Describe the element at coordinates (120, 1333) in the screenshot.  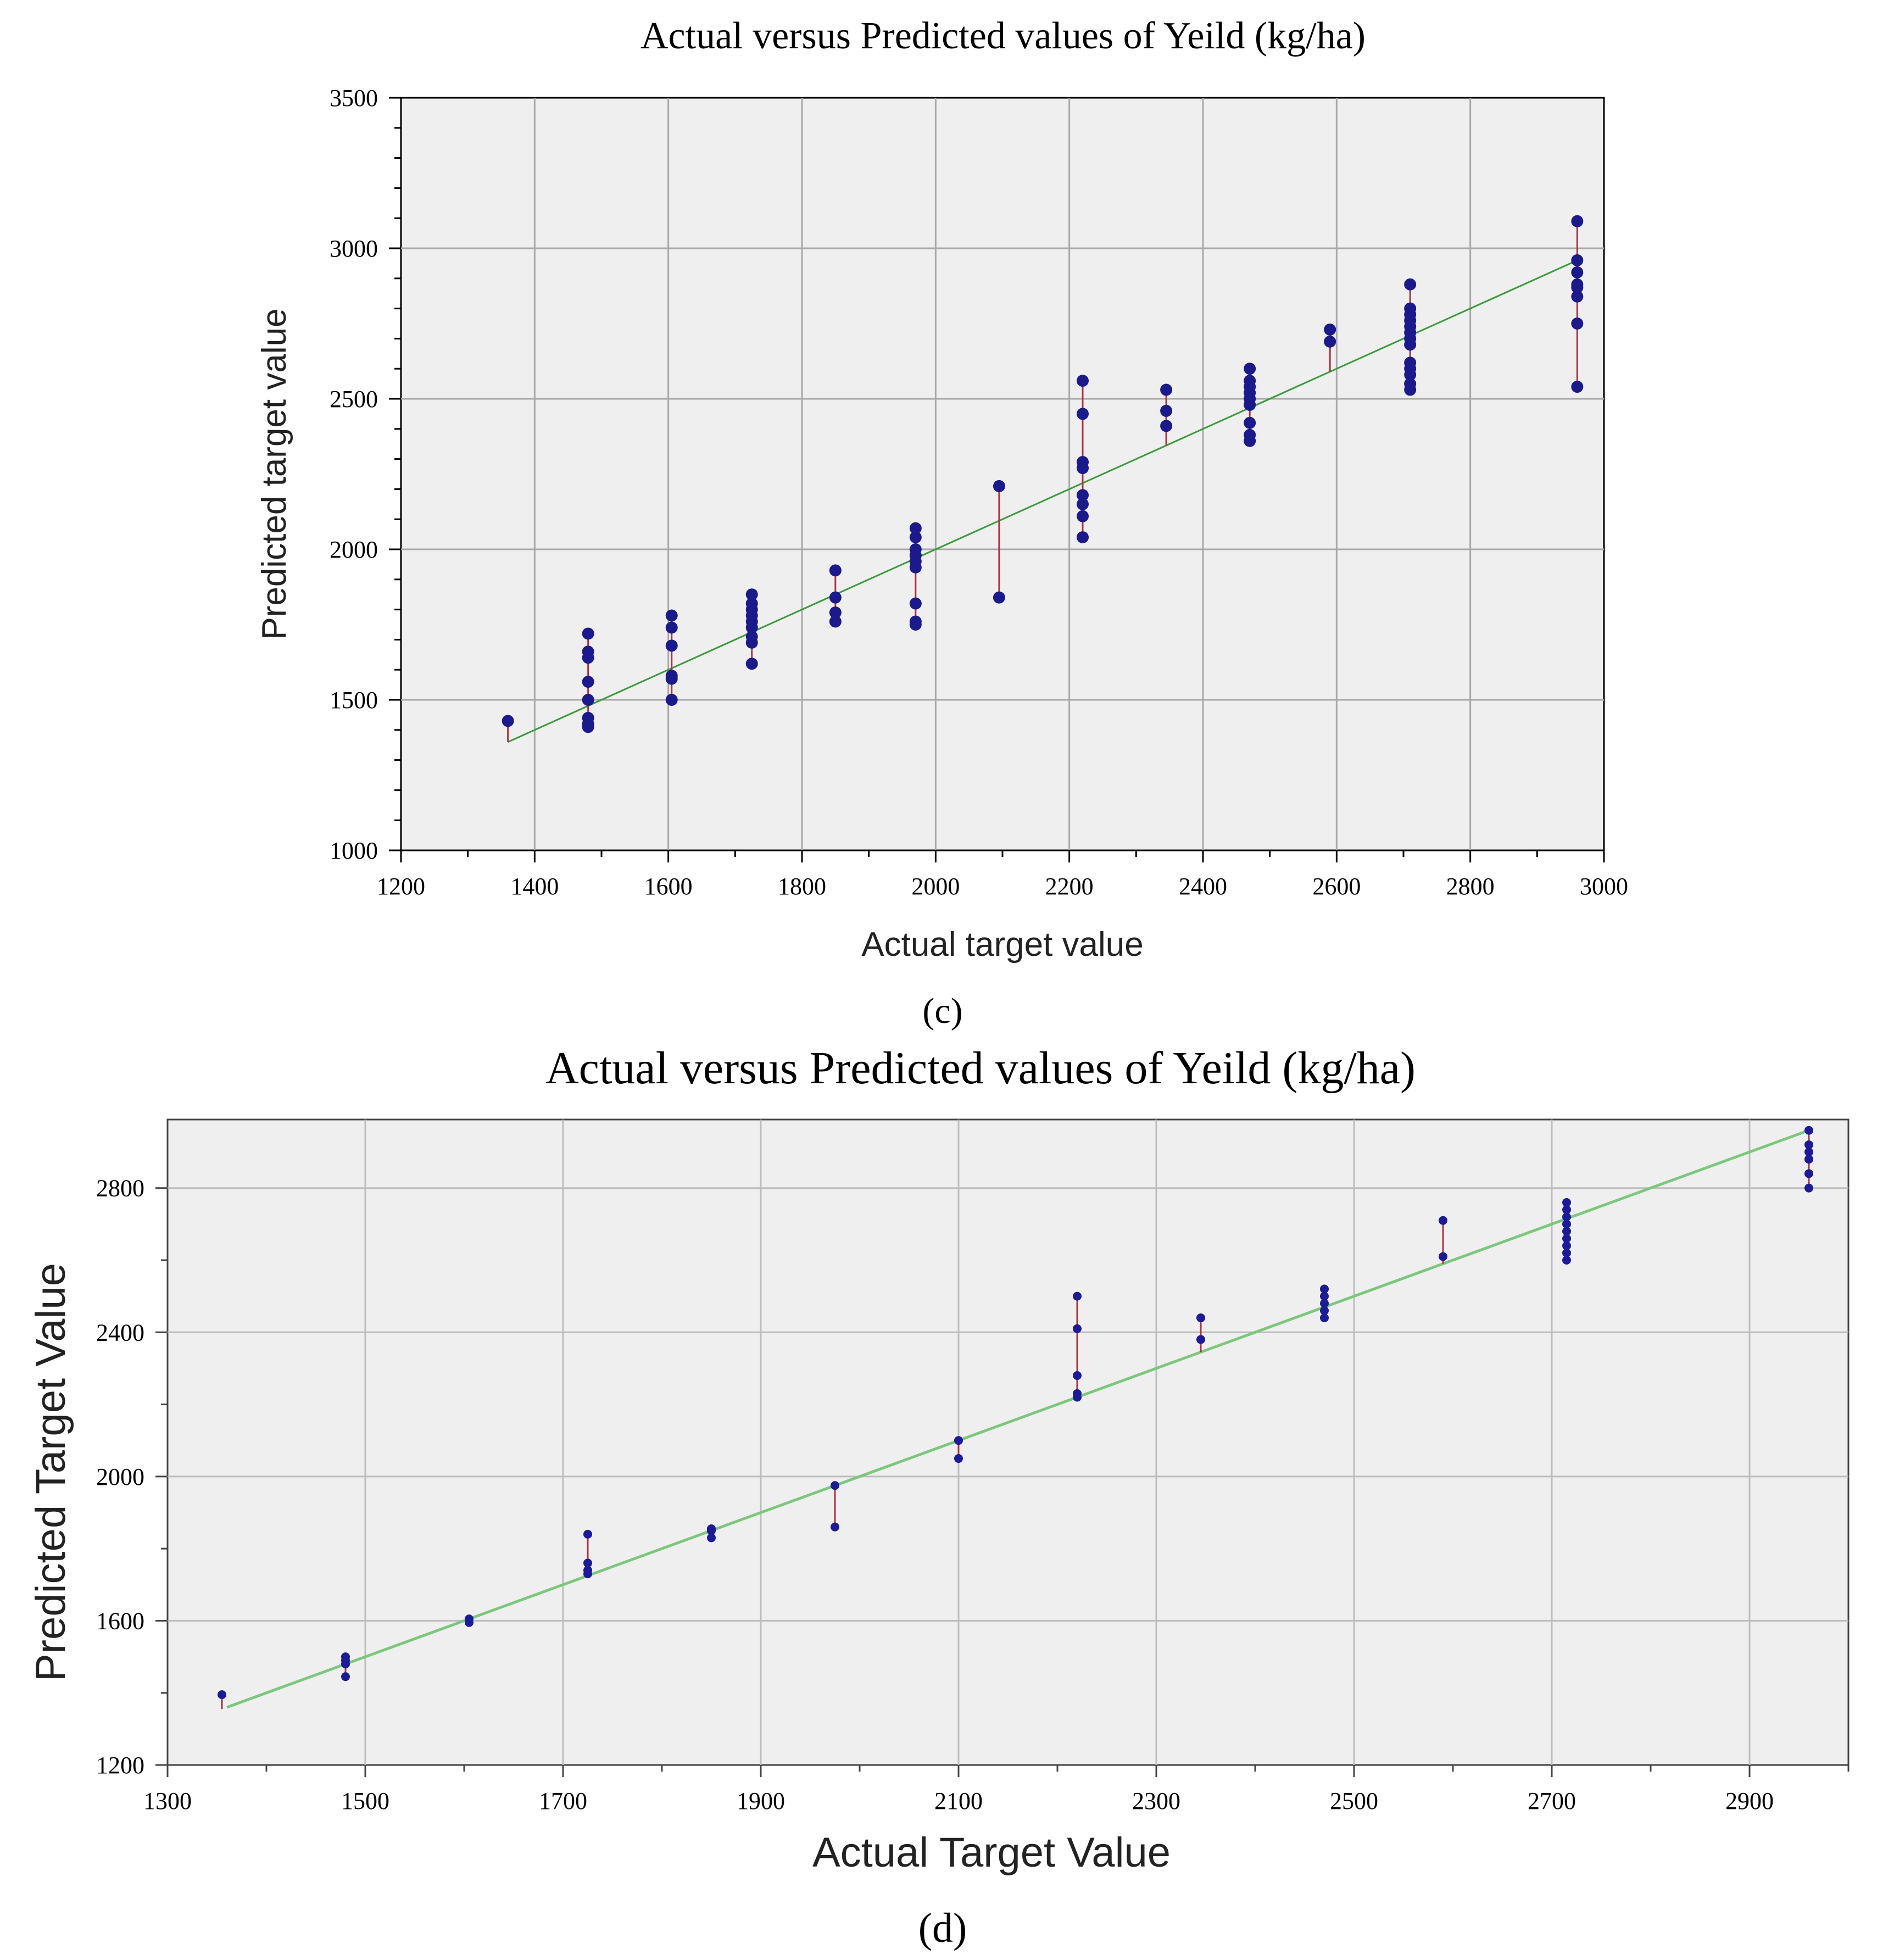
I see `y-tick-label: 2400` at that location.